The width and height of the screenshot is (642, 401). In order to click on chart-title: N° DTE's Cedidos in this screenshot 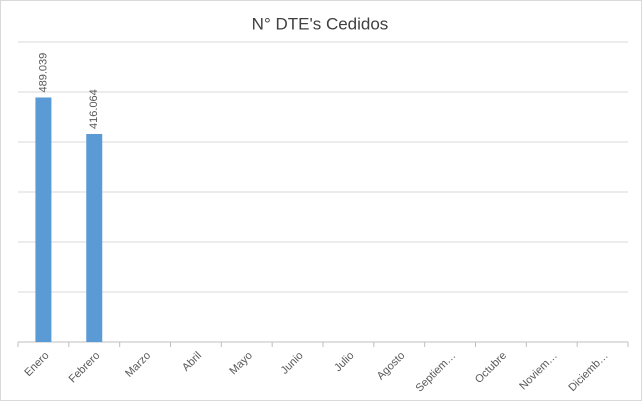, I will do `click(320, 23)`.